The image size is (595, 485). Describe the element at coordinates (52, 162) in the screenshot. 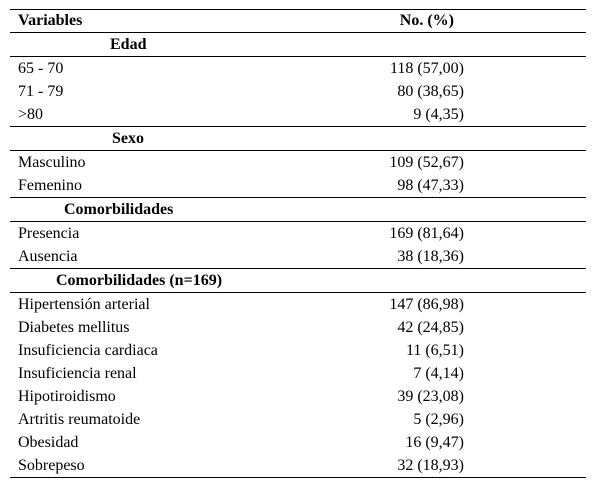

I see `row-label: Masculino` at that location.